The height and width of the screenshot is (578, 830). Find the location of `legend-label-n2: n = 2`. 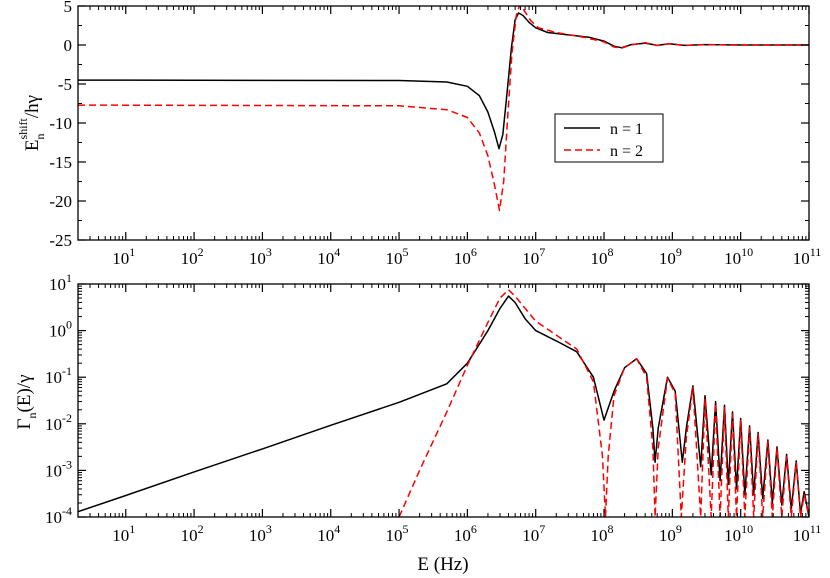

legend-label-n2: n = 2 is located at coordinates (626, 151).